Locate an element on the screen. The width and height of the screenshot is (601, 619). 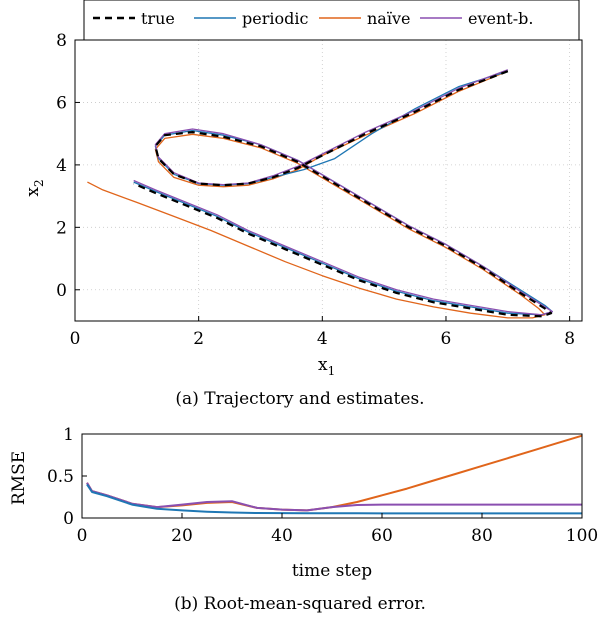
rmse-ylabel: RMSE is located at coordinates (19, 478).